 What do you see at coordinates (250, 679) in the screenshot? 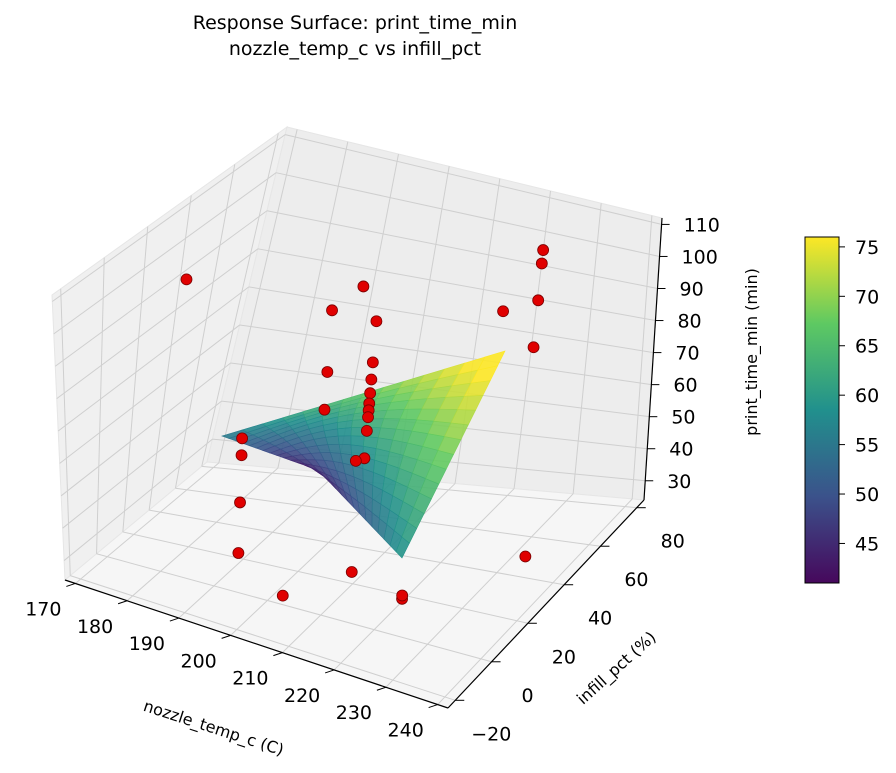
I see `x-tick-label: 210` at bounding box center [250, 679].